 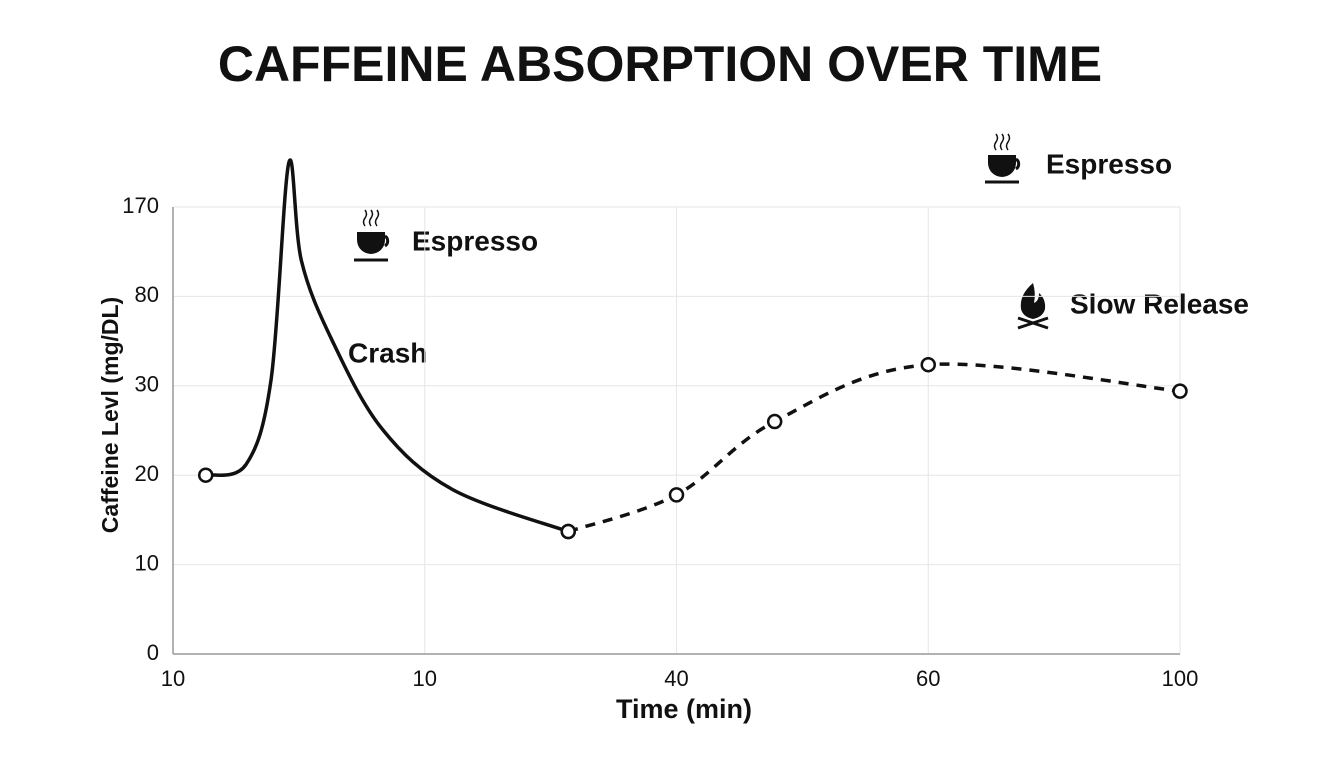 What do you see at coordinates (1033, 306) in the screenshot?
I see `fire-icon` at bounding box center [1033, 306].